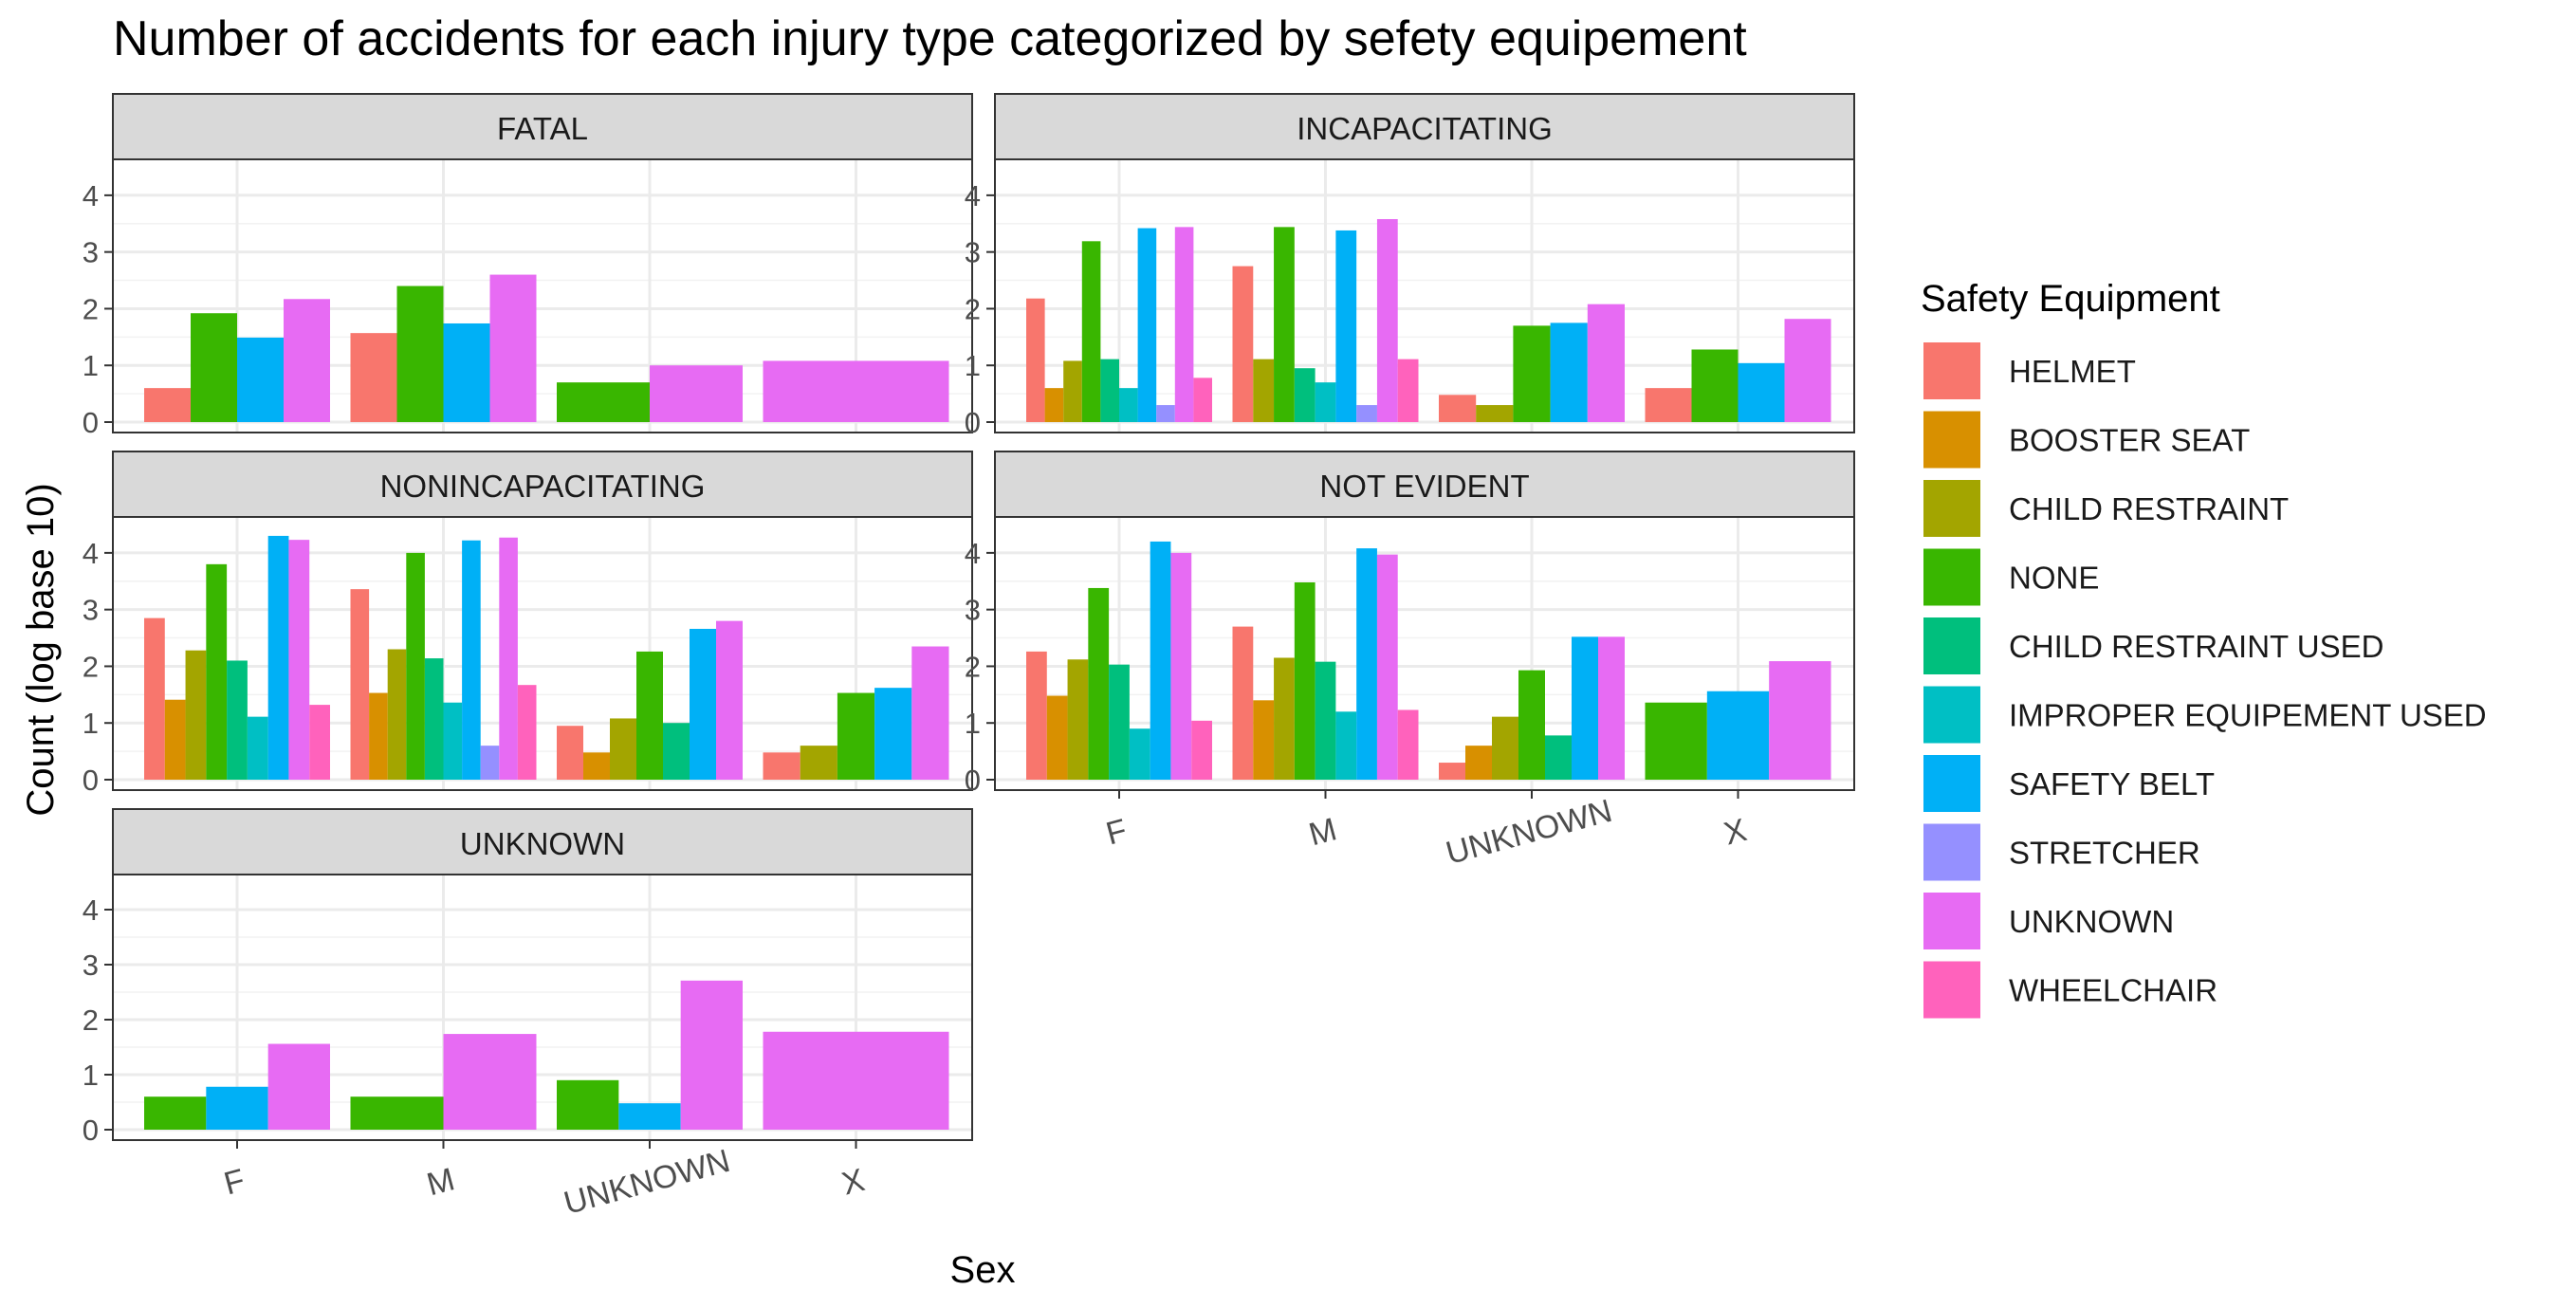 The height and width of the screenshot is (1308, 2576). I want to click on legend-item: WHEELCHAIR, so click(2069, 990).